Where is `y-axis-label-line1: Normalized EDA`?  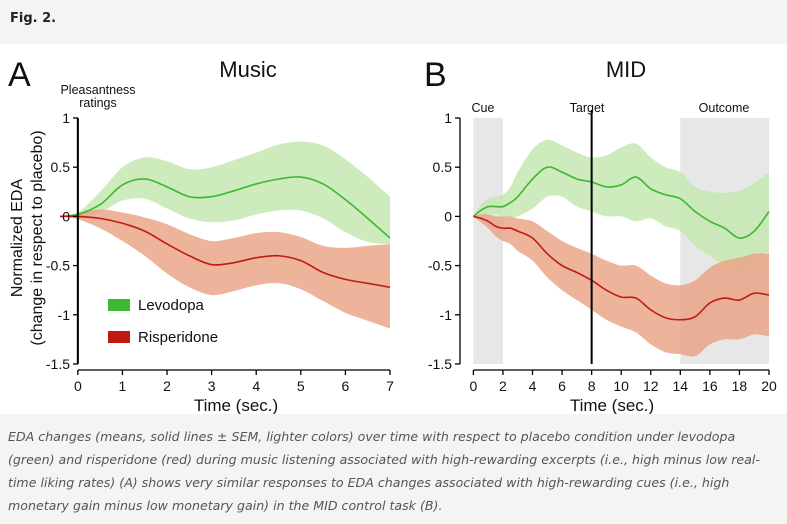
y-axis-label-line1: Normalized EDA is located at coordinates (17, 238).